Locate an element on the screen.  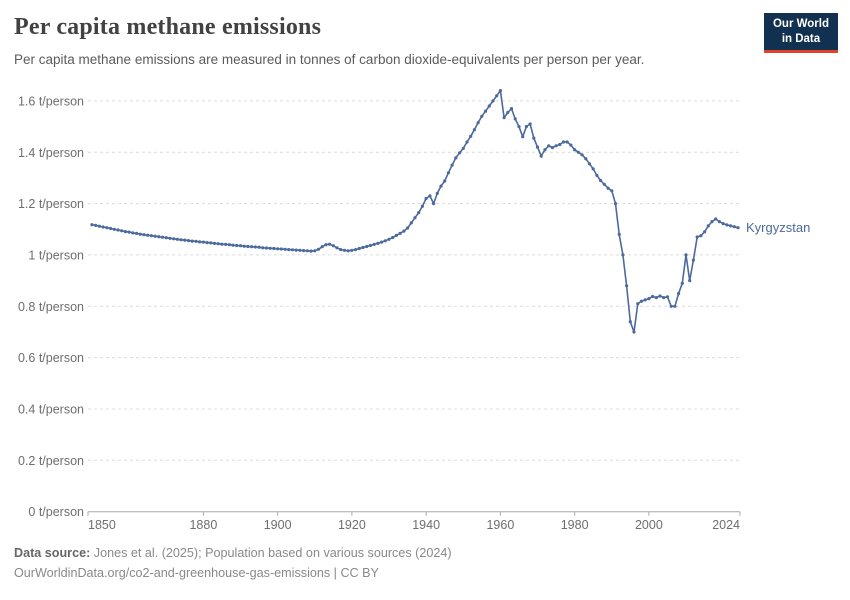
y-tick-label: 0.4 t/person is located at coordinates (51, 410).